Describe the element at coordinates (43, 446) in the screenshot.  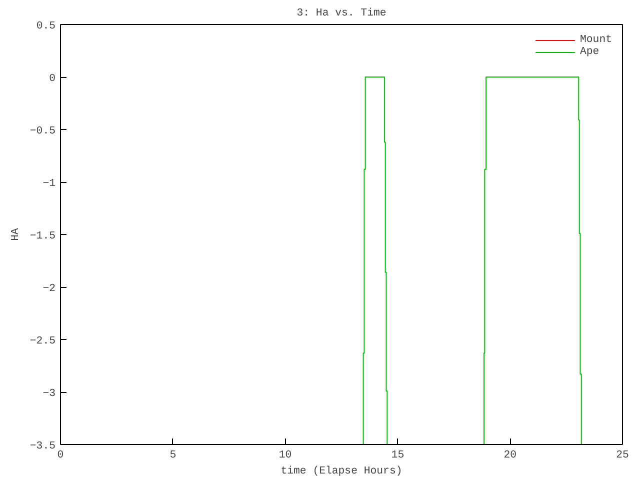
I see `y-tick-label: −3.5` at that location.